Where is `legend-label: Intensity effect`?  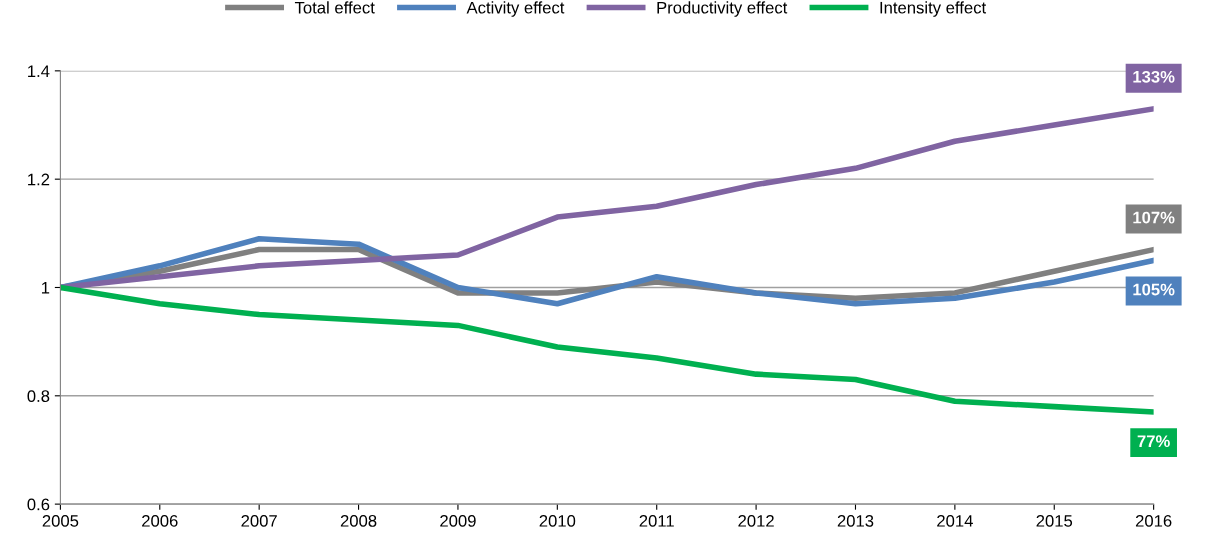
legend-label: Intensity effect is located at coordinates (933, 9).